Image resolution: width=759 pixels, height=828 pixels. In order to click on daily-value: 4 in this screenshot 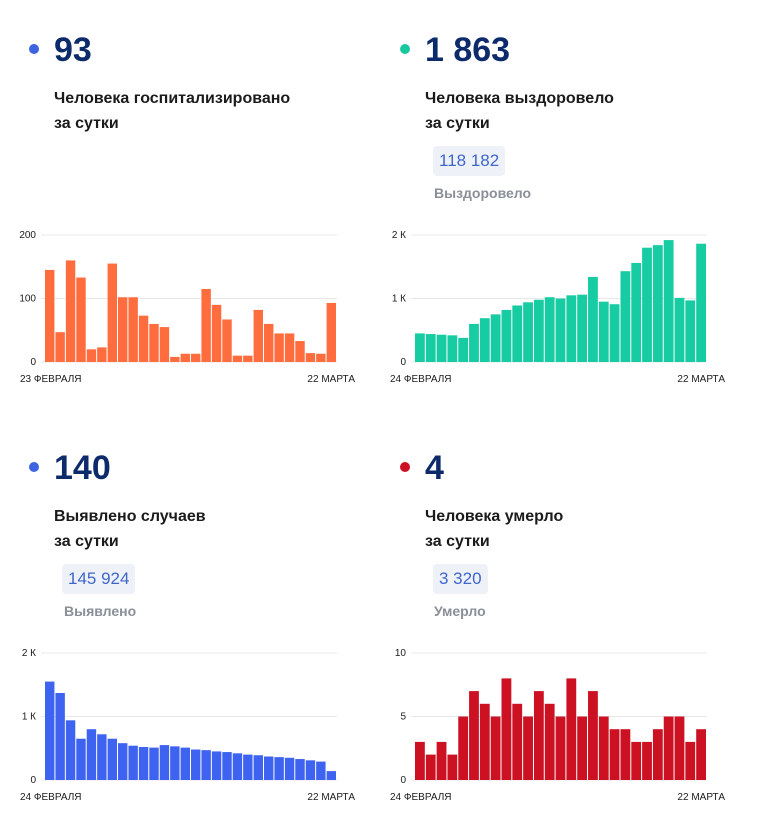, I will do `click(434, 468)`.